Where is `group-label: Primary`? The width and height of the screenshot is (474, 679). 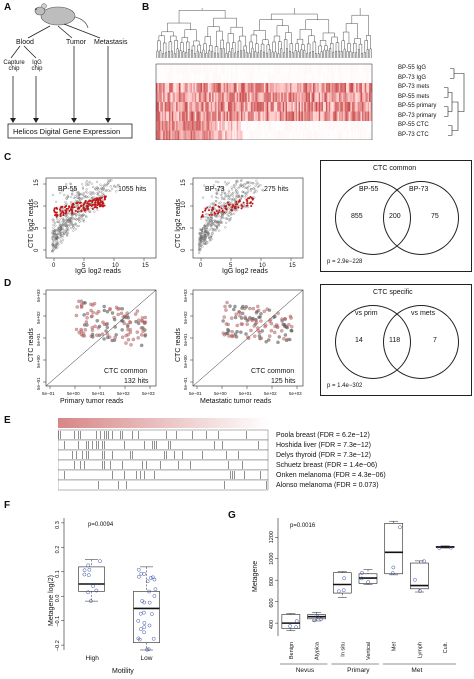 group-label: Primary is located at coordinates (358, 670).